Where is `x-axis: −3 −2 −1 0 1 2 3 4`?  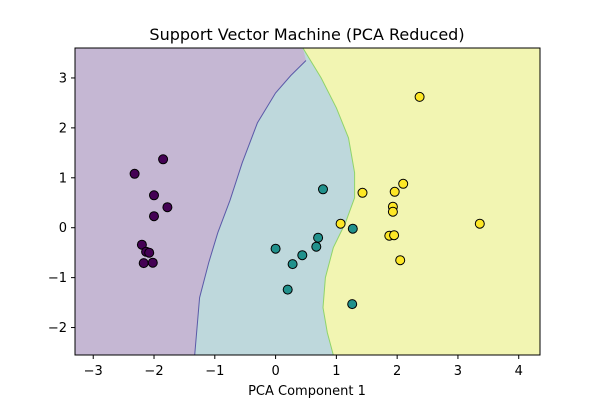 x-axis: −3 −2 −1 0 1 2 3 4 is located at coordinates (303, 367).